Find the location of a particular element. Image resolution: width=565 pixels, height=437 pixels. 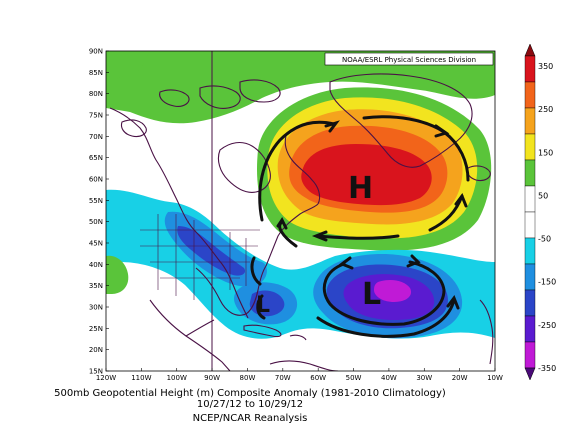

lat-tick-label: 70N is located at coordinates (96, 137).